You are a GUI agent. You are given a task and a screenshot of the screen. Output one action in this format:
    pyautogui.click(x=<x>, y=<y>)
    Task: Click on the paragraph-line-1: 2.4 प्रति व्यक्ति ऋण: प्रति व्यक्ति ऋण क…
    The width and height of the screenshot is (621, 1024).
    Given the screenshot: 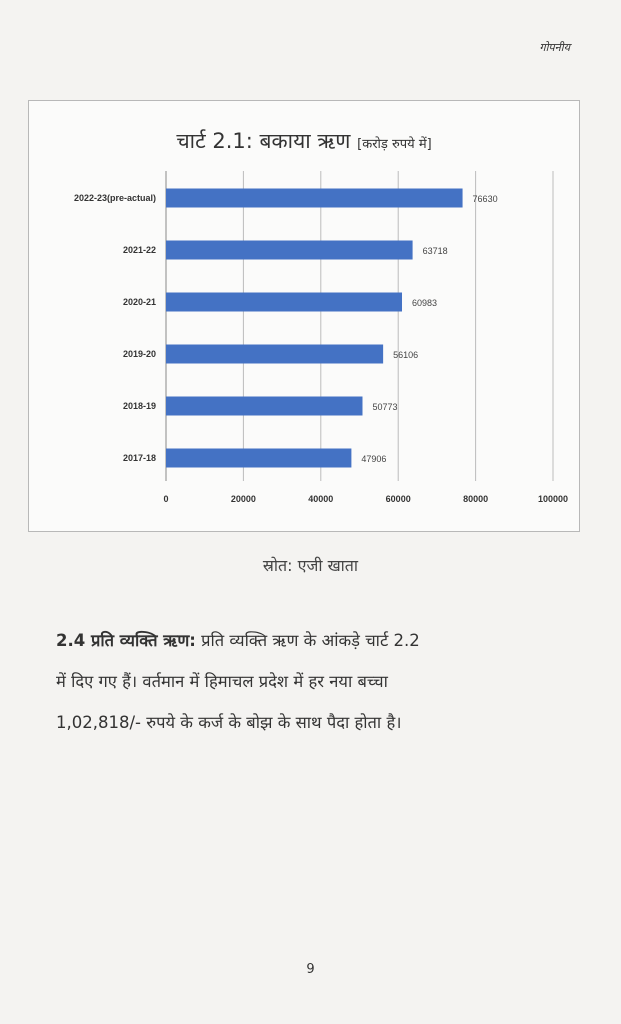 What is the action you would take?
    pyautogui.click(x=311, y=640)
    